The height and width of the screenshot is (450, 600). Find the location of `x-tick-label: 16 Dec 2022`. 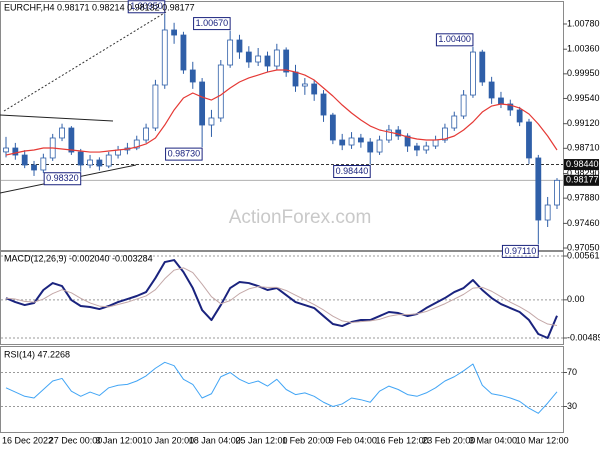

x-tick-label: 16 Dec 2022 is located at coordinates (27, 440).